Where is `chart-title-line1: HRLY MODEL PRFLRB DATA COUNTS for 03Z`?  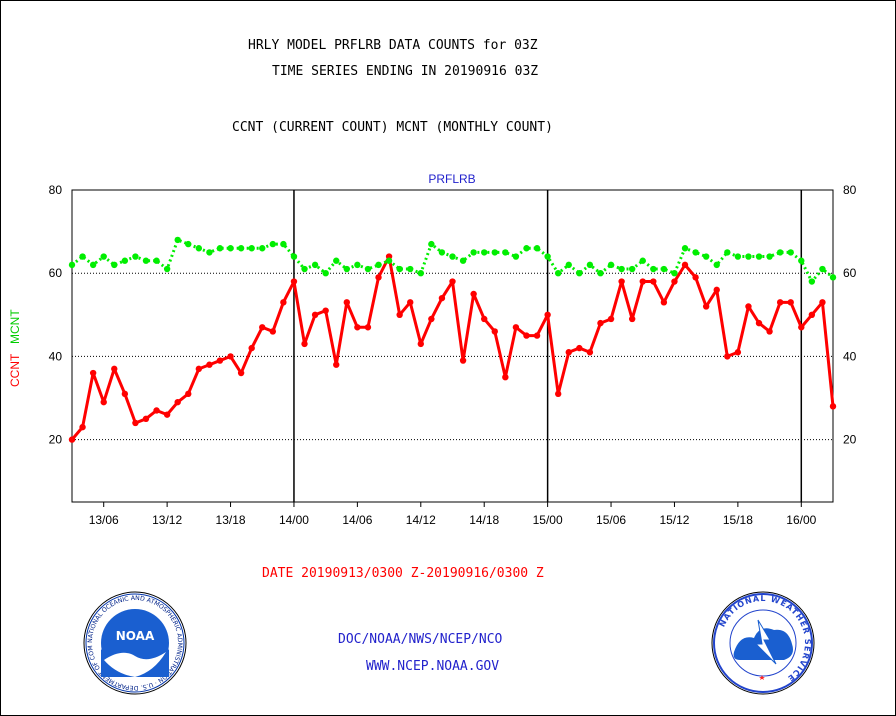 chart-title-line1: HRLY MODEL PRFLRB DATA COUNTS for 03Z is located at coordinates (393, 45).